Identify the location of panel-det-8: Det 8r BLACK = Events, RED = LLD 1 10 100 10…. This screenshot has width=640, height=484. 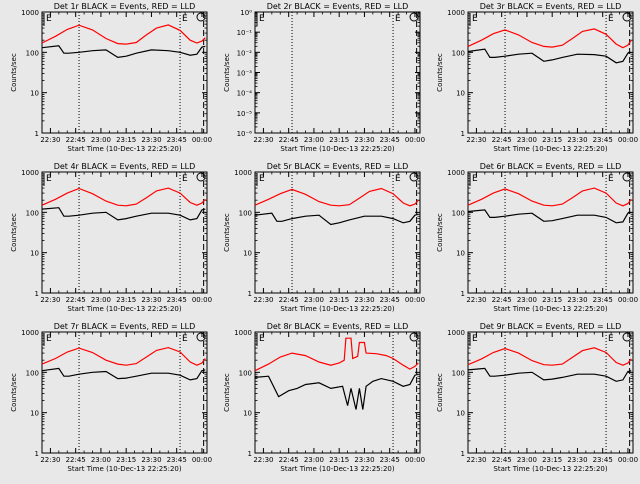
(324, 397).